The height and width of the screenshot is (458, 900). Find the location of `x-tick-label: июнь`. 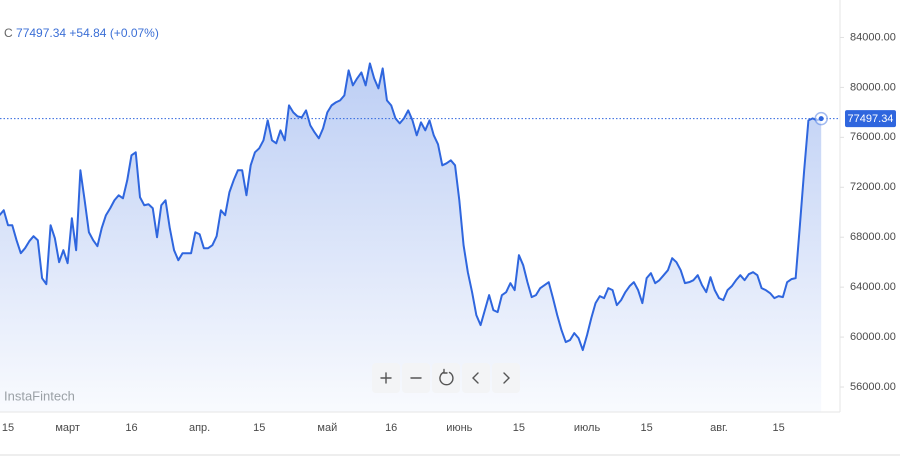

x-tick-label: июнь is located at coordinates (459, 428).